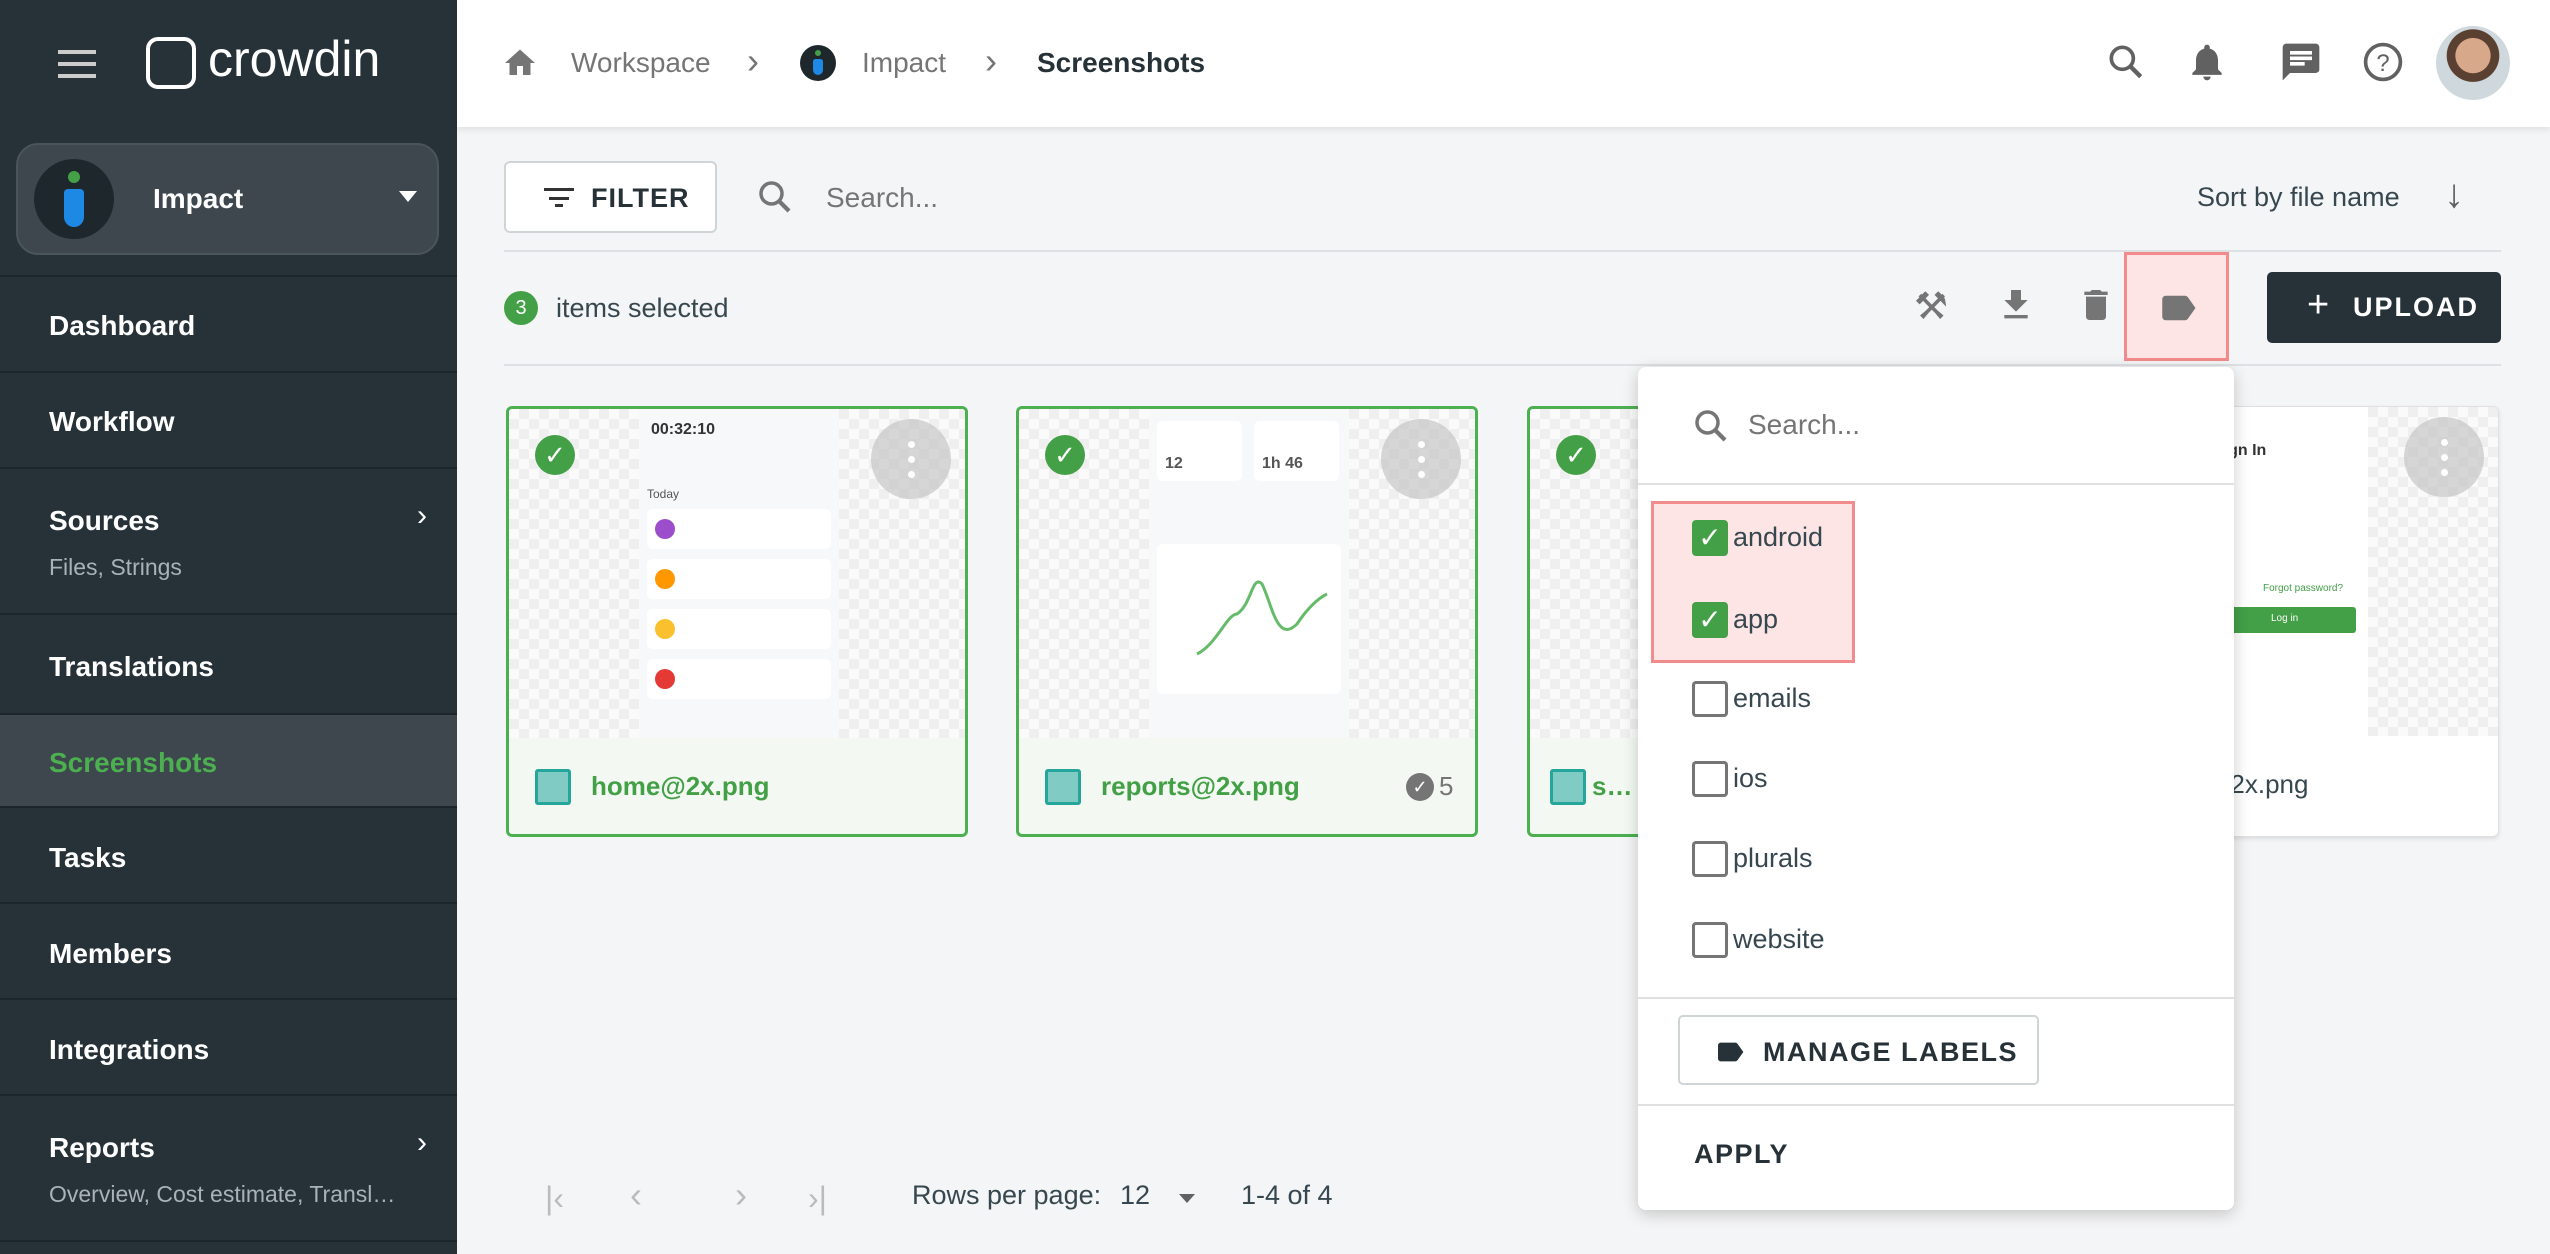 The width and height of the screenshot is (2550, 1254). I want to click on rows-per-page-select: 12, so click(1135, 1195).